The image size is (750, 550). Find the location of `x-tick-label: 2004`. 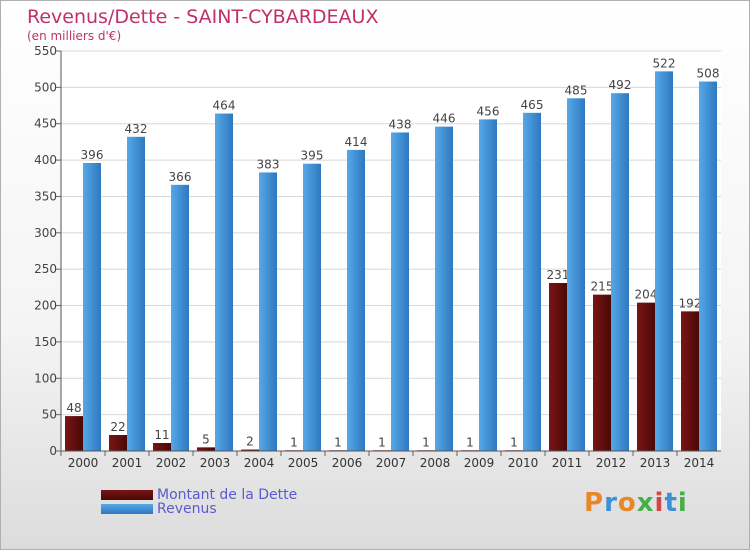

x-tick-label: 2004 is located at coordinates (259, 463).